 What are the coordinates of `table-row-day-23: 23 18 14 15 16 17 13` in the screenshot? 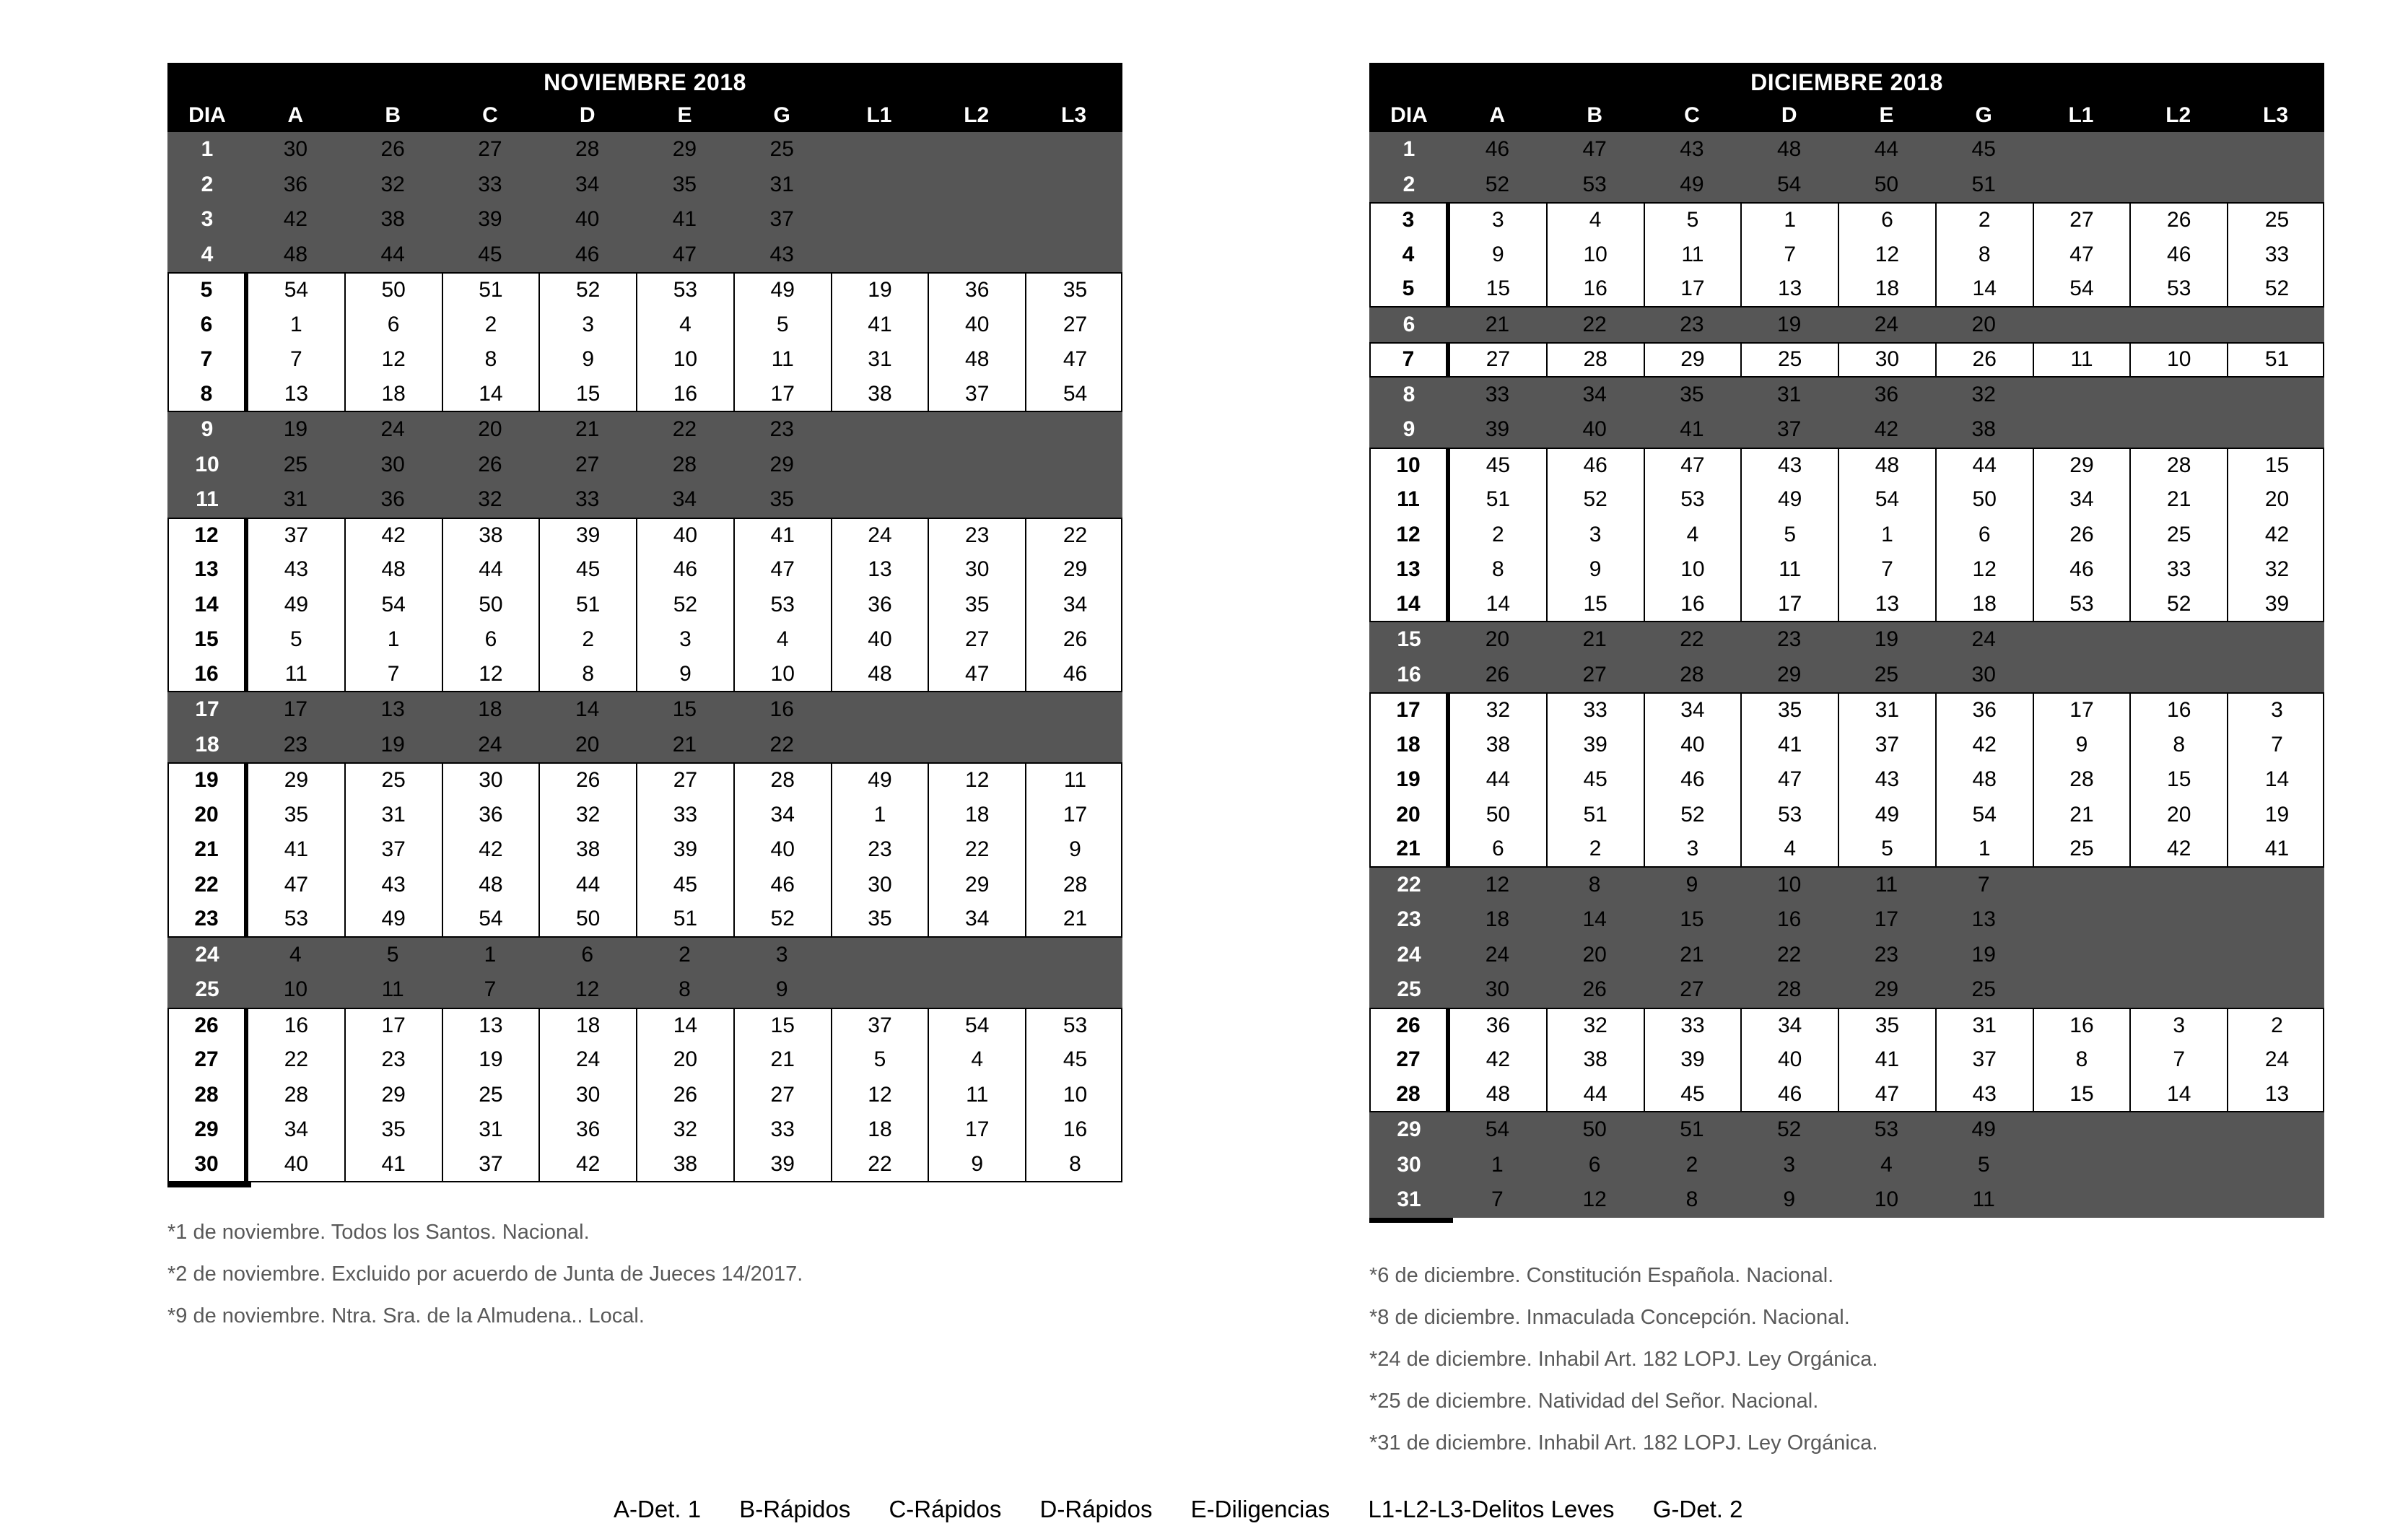 It's located at (1846, 920).